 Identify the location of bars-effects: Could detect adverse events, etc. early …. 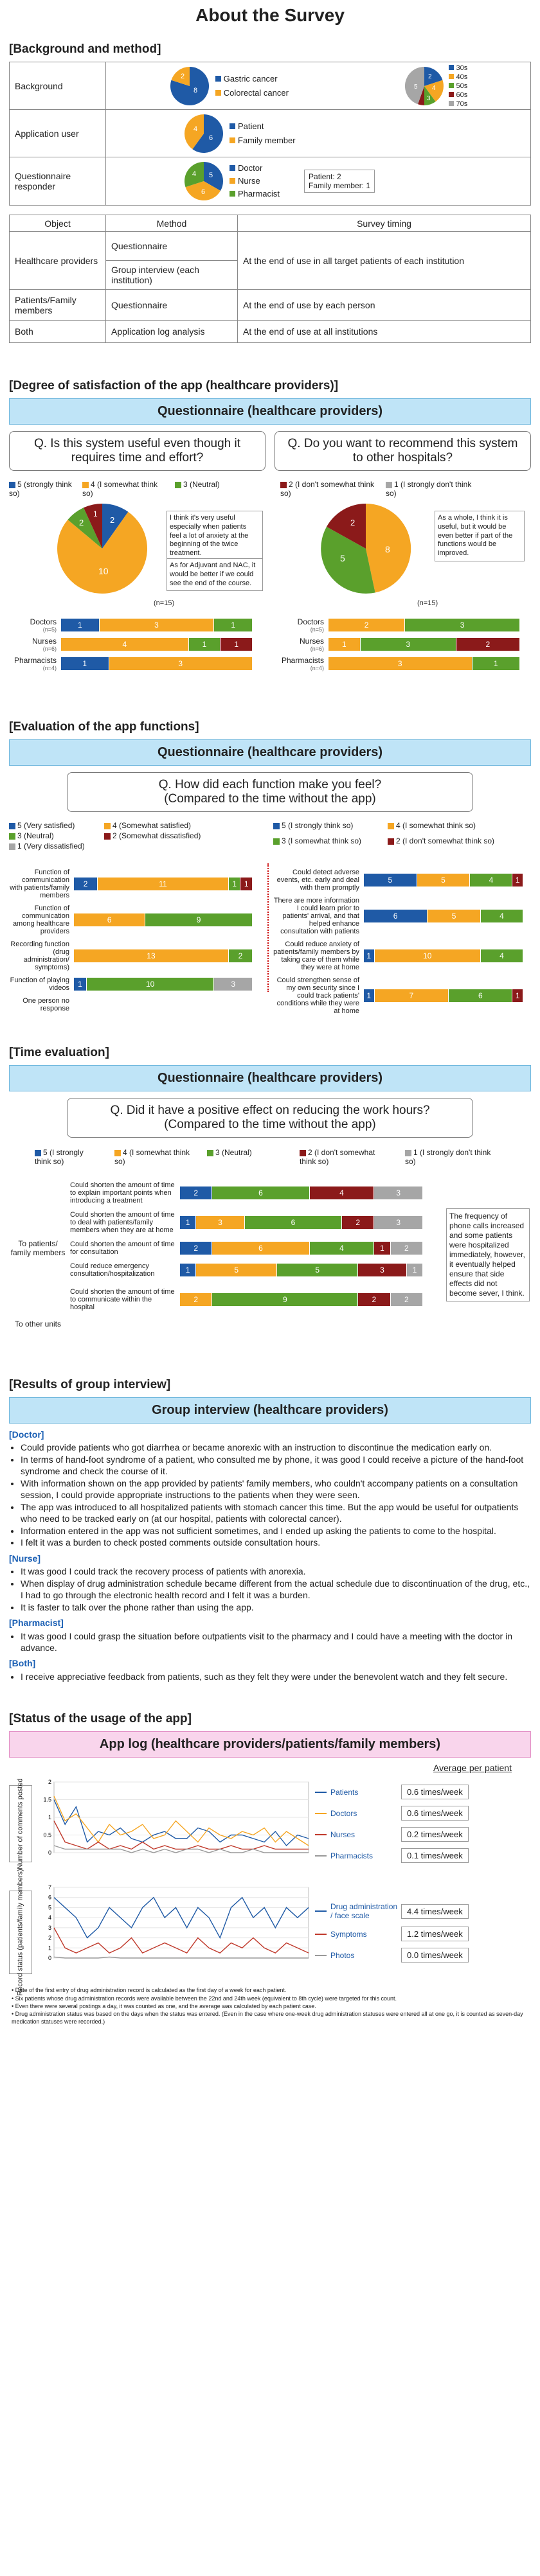
(402, 941).